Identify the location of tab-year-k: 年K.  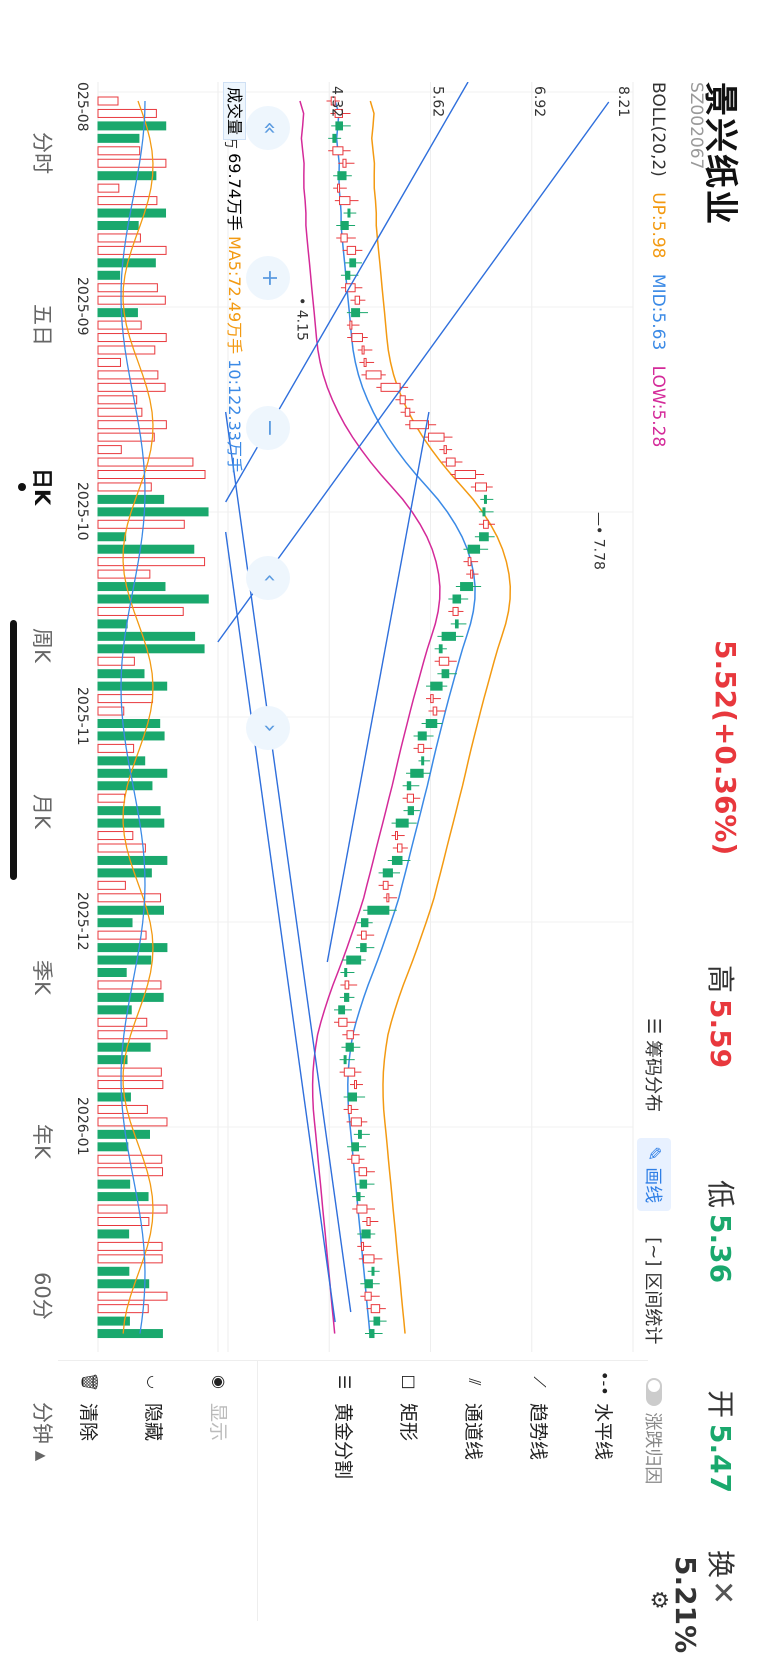
(42, 1141).